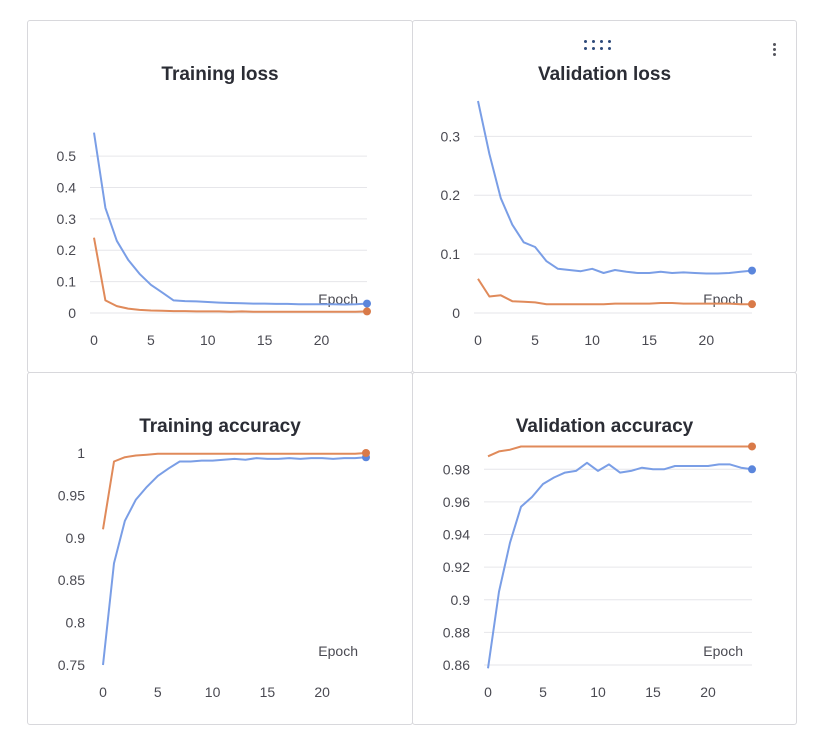  I want to click on y-tick-label: 1, so click(81, 453).